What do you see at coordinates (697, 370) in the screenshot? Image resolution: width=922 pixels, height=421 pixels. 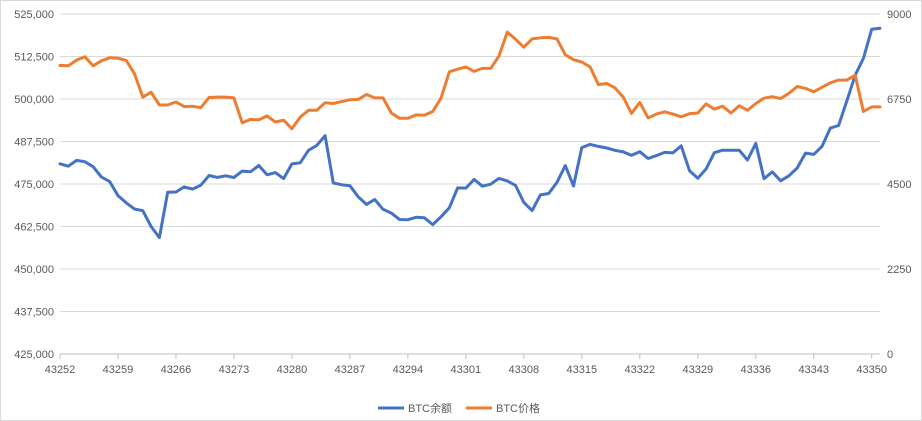 I see `x-tick-label: 43329` at bounding box center [697, 370].